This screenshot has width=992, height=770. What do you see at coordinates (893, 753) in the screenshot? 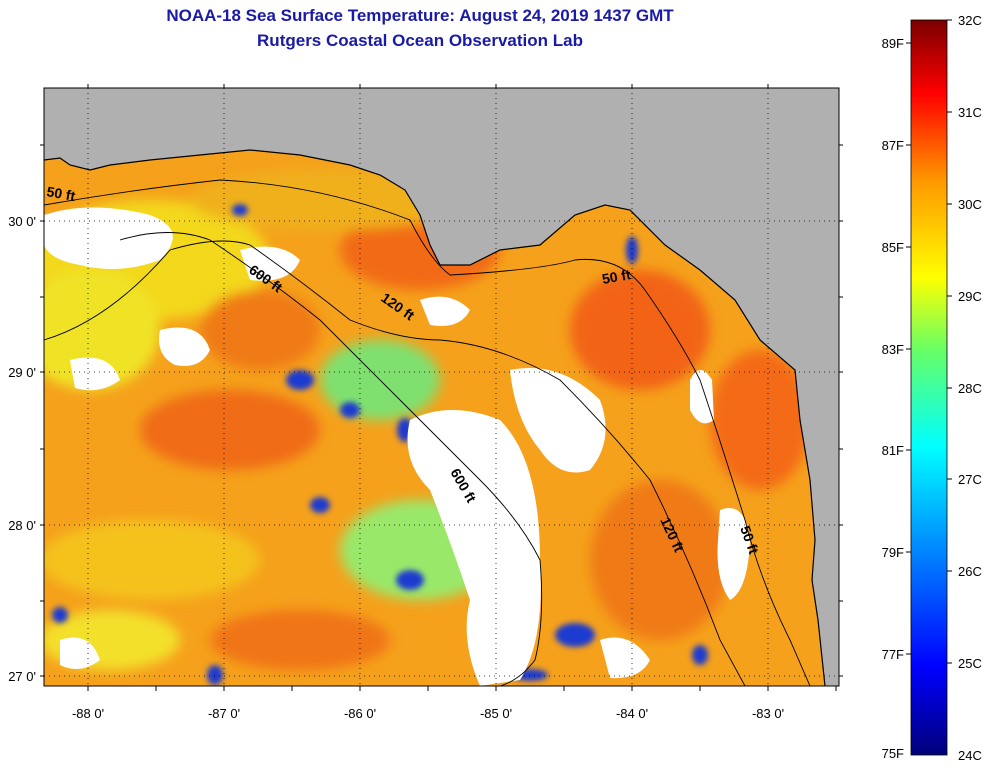
I see `colorbar-f-label: 75F` at bounding box center [893, 753].